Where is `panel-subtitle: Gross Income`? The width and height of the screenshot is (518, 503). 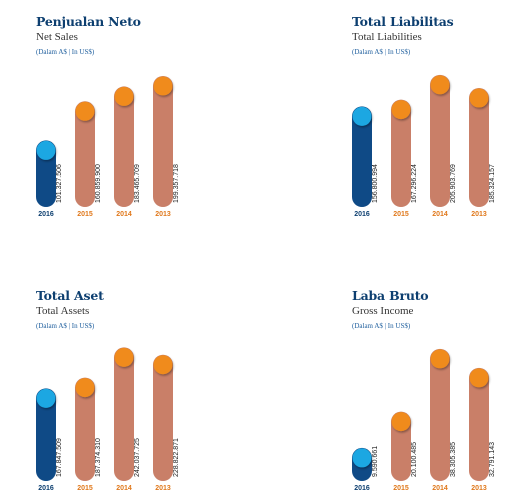 panel-subtitle: Gross Income is located at coordinates (383, 311).